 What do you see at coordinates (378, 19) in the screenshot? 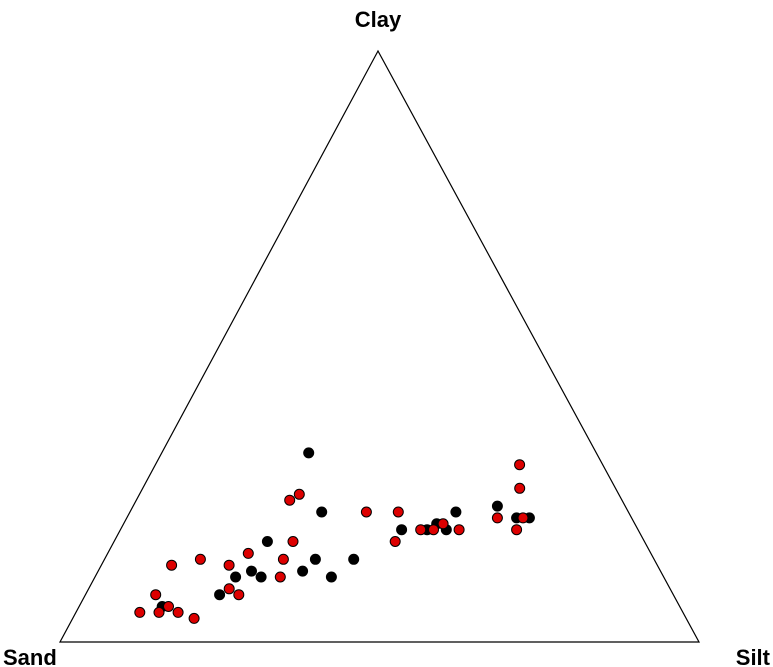
I see `vertex-label-clay: Clay` at bounding box center [378, 19].